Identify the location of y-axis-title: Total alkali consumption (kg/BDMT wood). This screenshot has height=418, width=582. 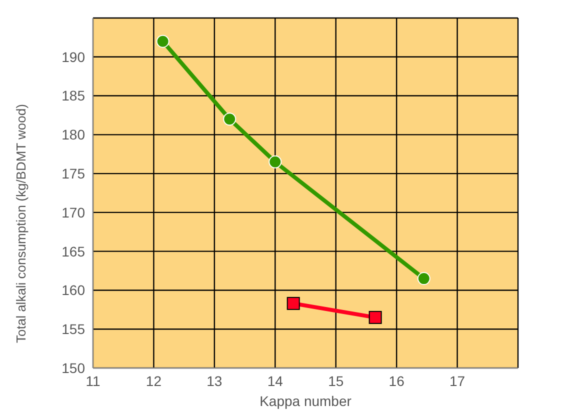
(21, 223).